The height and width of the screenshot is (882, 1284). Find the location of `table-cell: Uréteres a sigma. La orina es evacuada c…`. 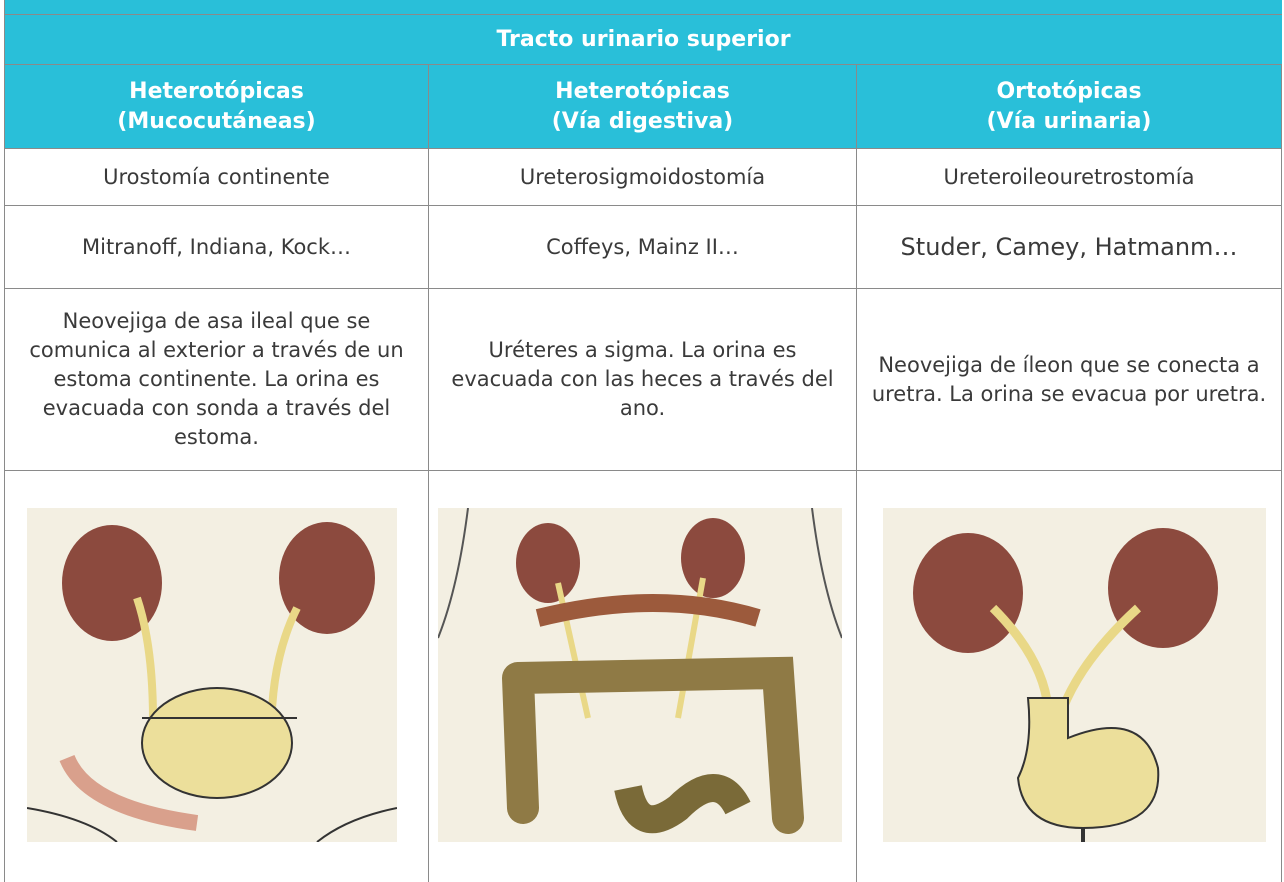

table-cell: Uréteres a sigma. La orina es evacuada c… is located at coordinates (642, 380).